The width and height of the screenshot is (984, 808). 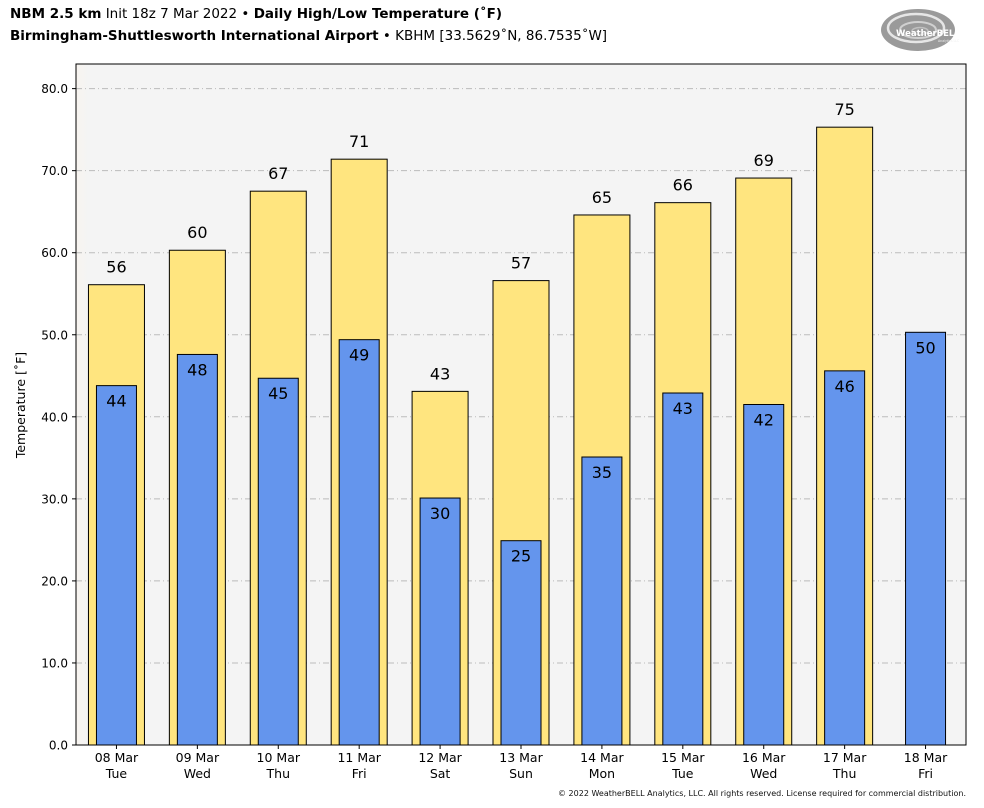 I want to click on x-tick-date: 18 Mar, so click(x=926, y=757).